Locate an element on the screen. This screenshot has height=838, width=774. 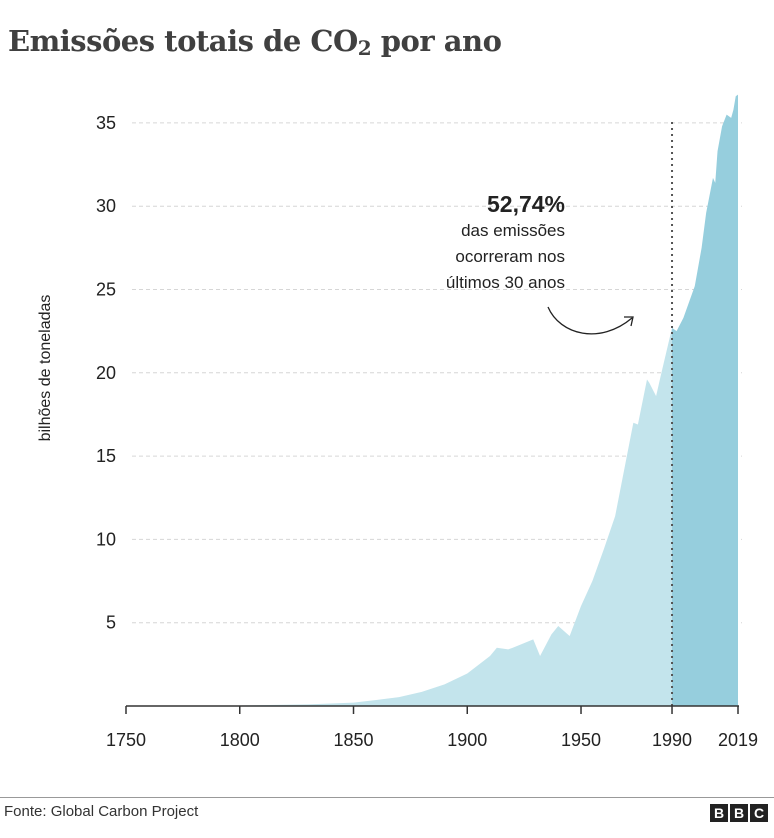
y-tick-label: 10 is located at coordinates (106, 539).